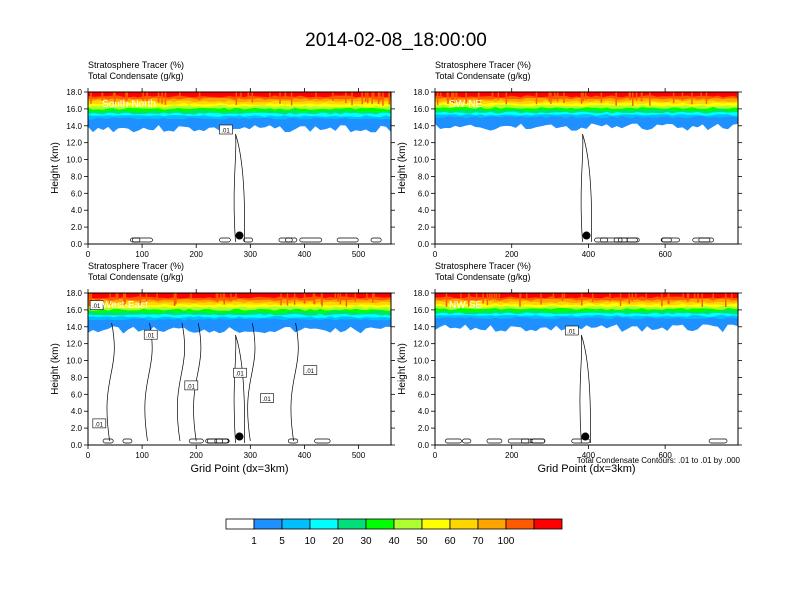 The image size is (792, 612). Describe the element at coordinates (239, 112) in the screenshot. I see `tracer-field` at that location.